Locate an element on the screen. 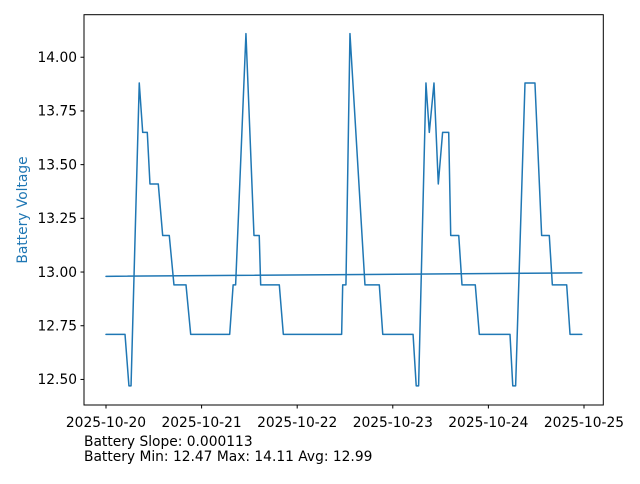  footer-stats-text: Battery Min: 12.47 Max: 14.11 Avg: 12.99 is located at coordinates (228, 457).